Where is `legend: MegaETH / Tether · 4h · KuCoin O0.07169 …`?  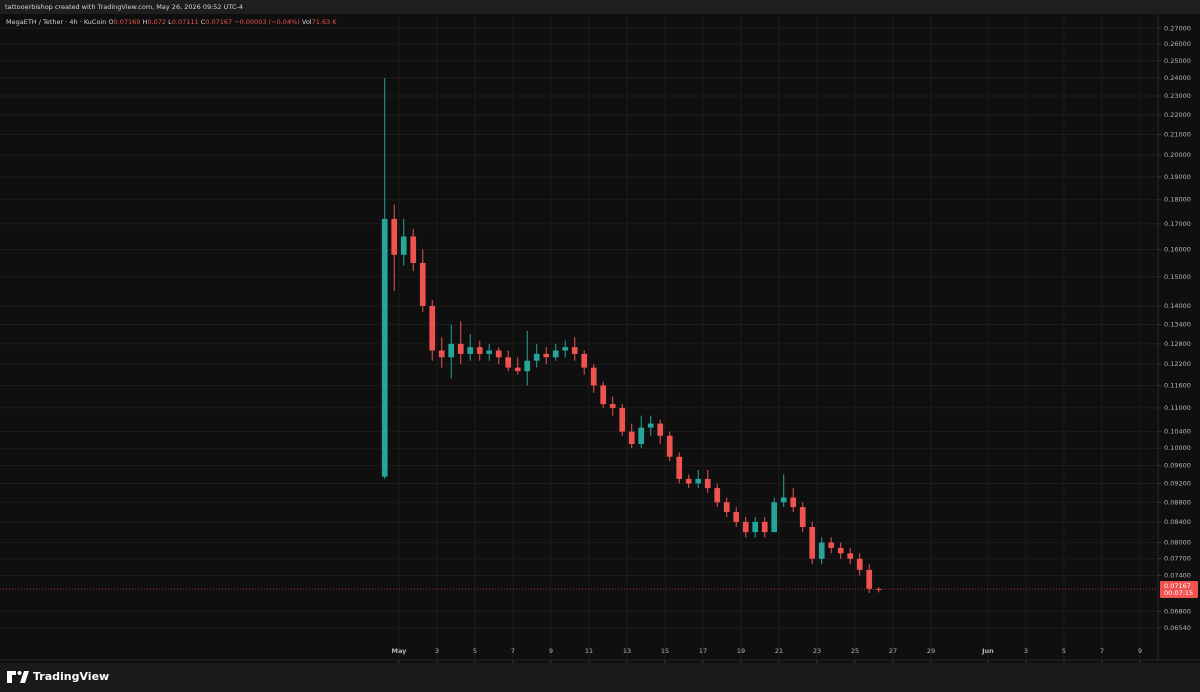 legend: MegaETH / Tether · 4h · KuCoin O0.07169 … is located at coordinates (171, 22).